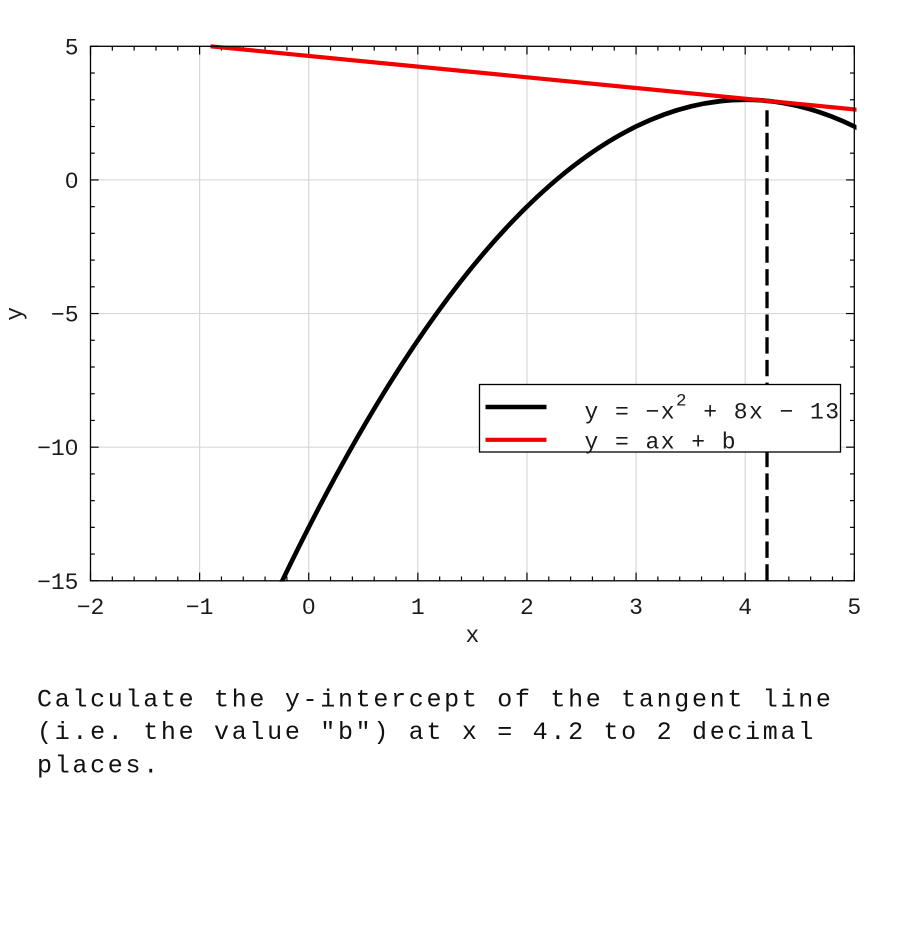 The height and width of the screenshot is (935, 900). I want to click on svg-text: −5, so click(65, 316).